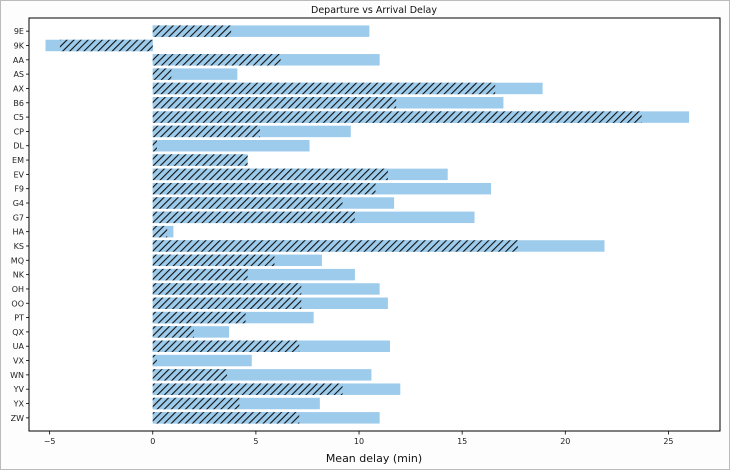 This screenshot has width=730, height=470. What do you see at coordinates (18, 88) in the screenshot?
I see `y-tick-label-ax: AX` at bounding box center [18, 88].